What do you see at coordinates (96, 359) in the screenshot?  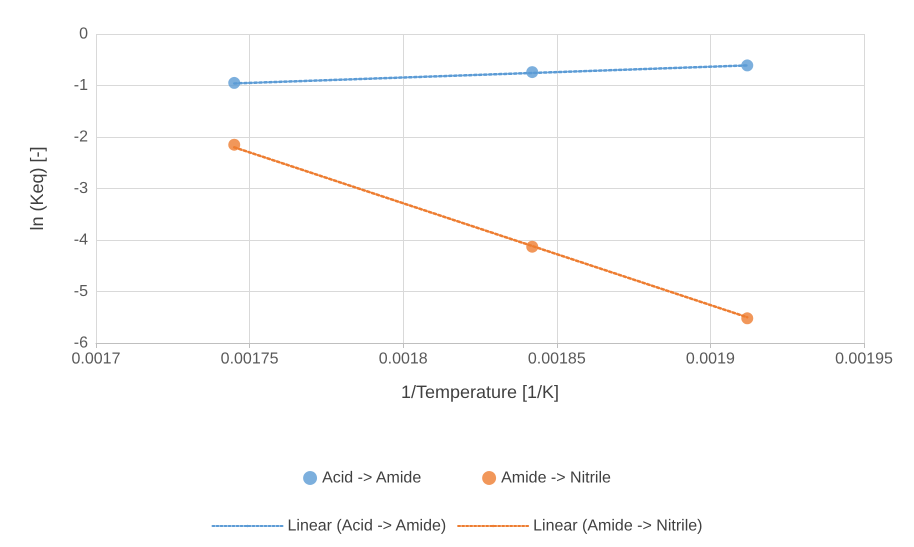 I see `x-tick-label: 0.0017` at bounding box center [96, 359].